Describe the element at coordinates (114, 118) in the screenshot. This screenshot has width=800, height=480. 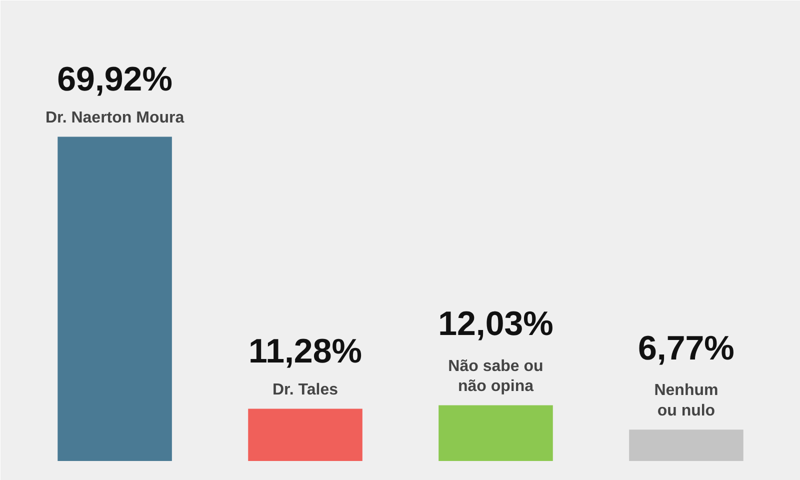
I see `x-tick-label: Dr. Naerton Moura` at that location.